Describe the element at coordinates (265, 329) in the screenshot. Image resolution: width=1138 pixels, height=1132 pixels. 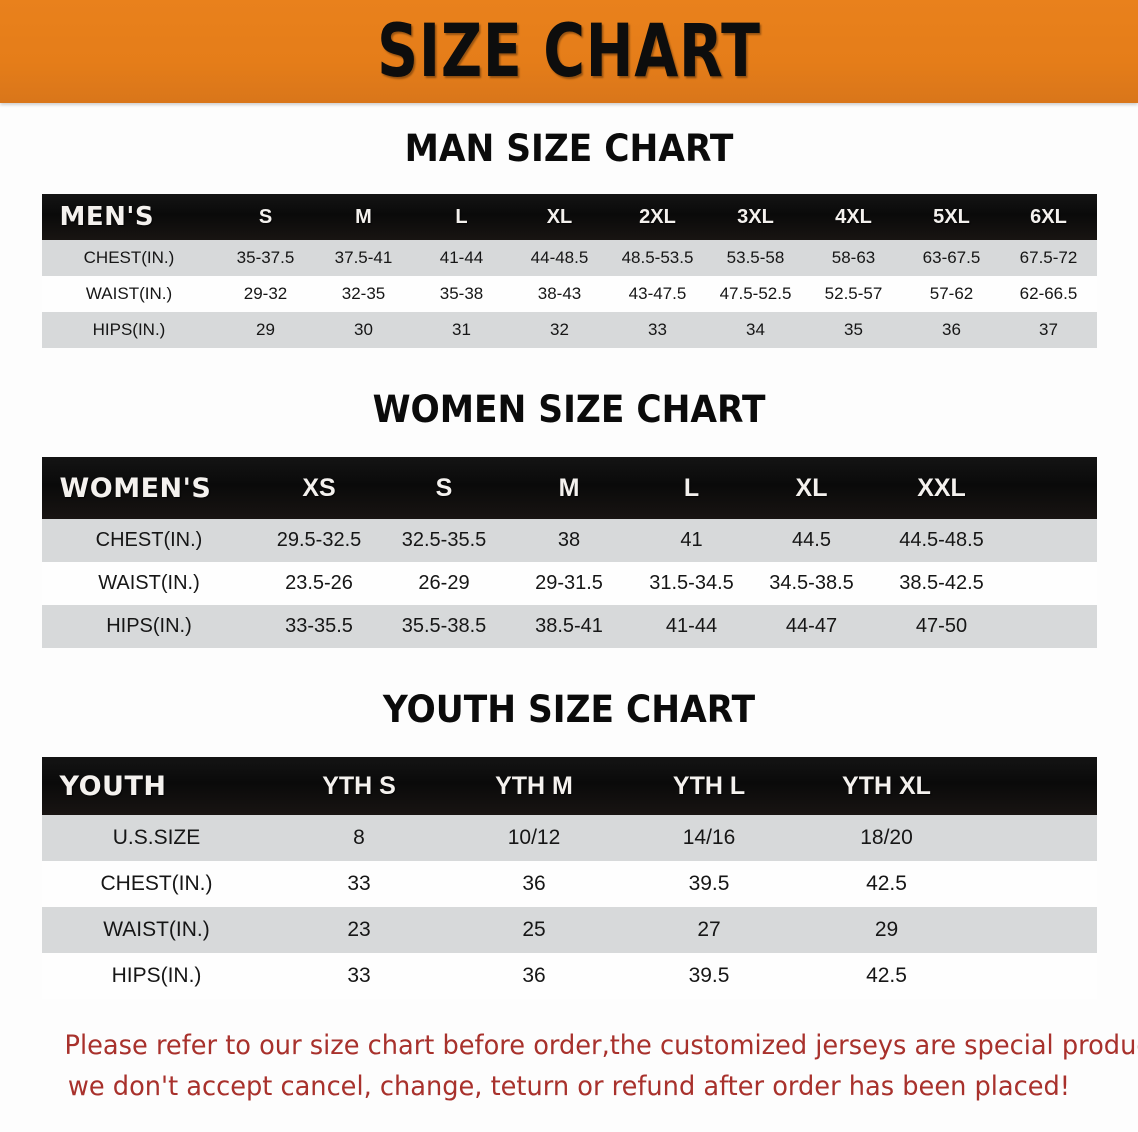
I see `man-cell-2-0: 29` at that location.